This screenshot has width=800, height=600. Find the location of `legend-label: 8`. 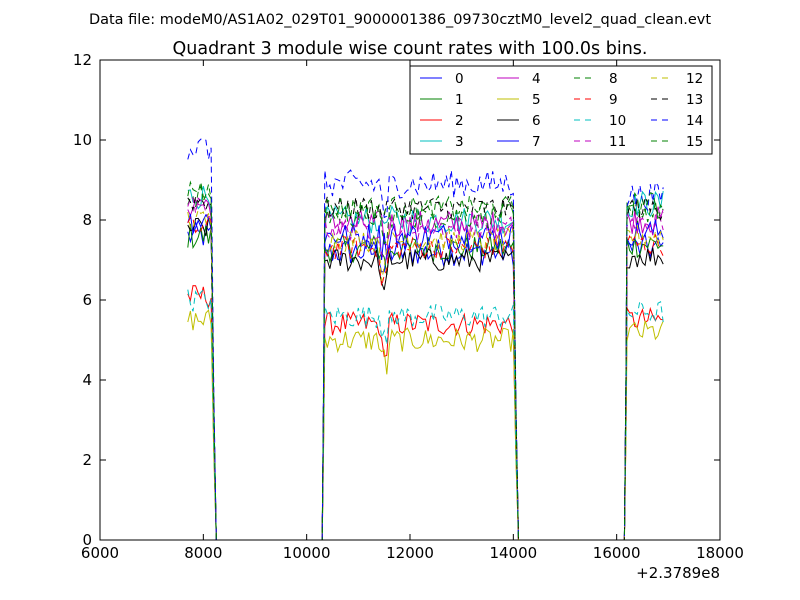

legend-label: 8 is located at coordinates (613, 79).